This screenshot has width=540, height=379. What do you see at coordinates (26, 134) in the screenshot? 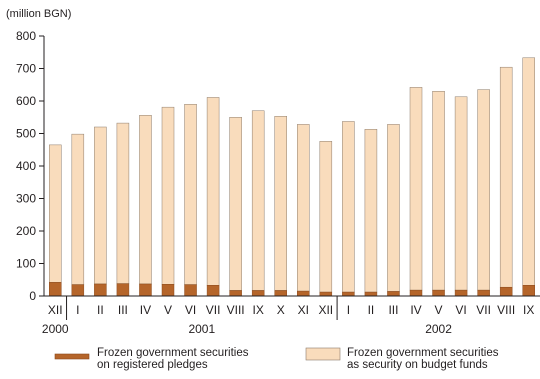
I see `y-tick-label: 500` at bounding box center [26, 134].